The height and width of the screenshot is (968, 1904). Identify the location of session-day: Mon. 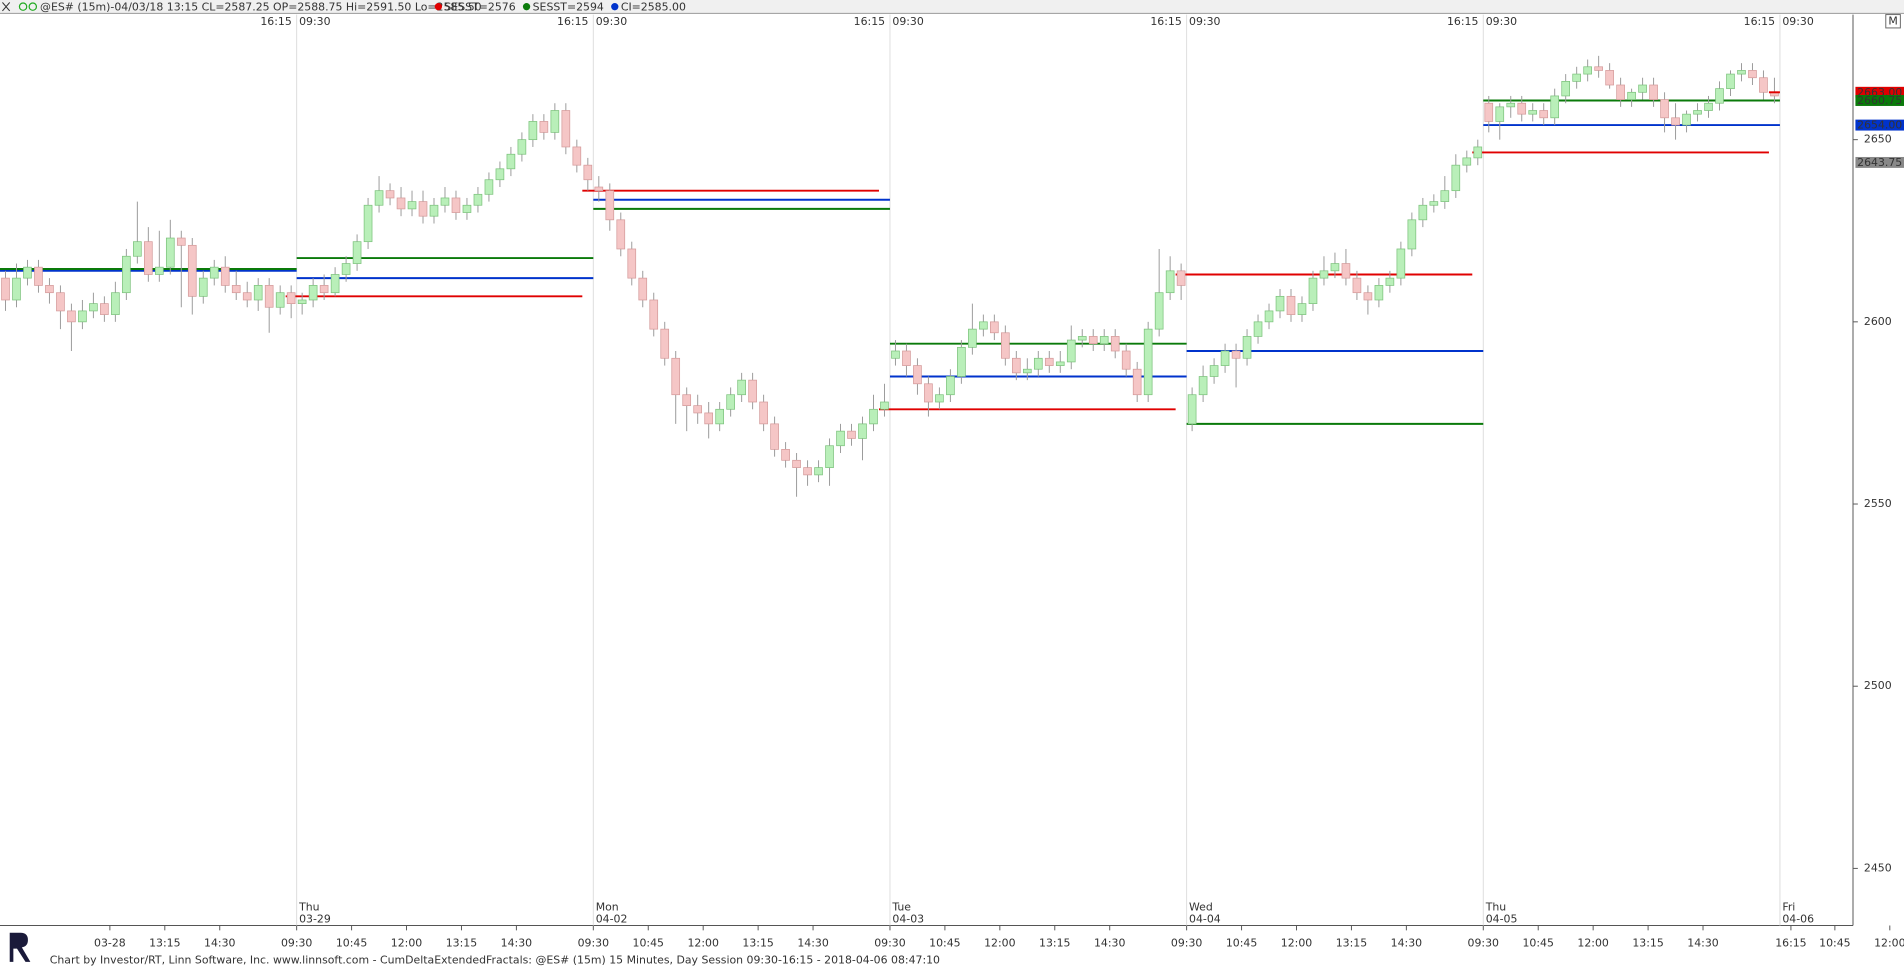
(607, 906).